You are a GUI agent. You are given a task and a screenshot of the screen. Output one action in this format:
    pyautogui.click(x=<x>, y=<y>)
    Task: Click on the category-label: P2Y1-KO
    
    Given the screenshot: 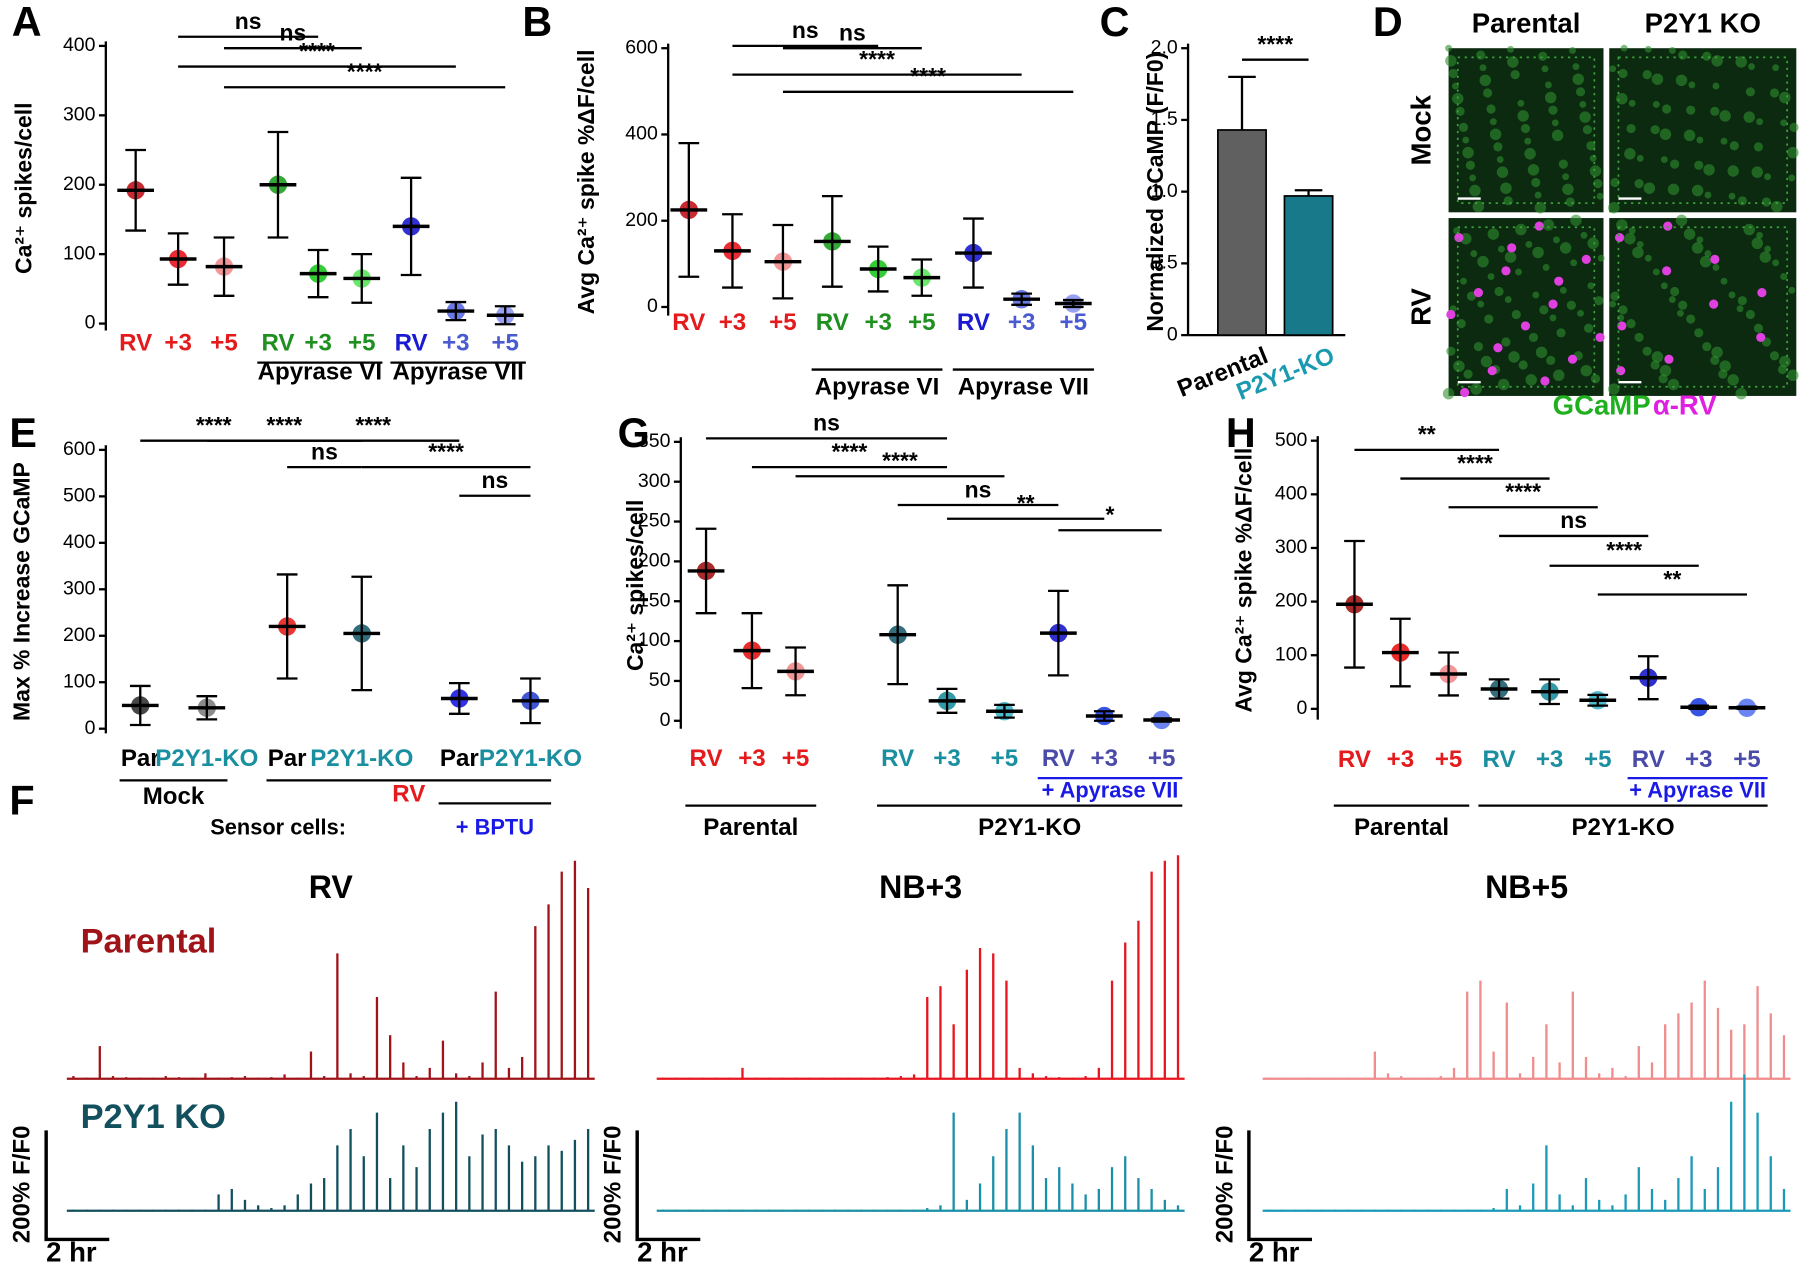 What is the action you would take?
    pyautogui.click(x=206, y=758)
    